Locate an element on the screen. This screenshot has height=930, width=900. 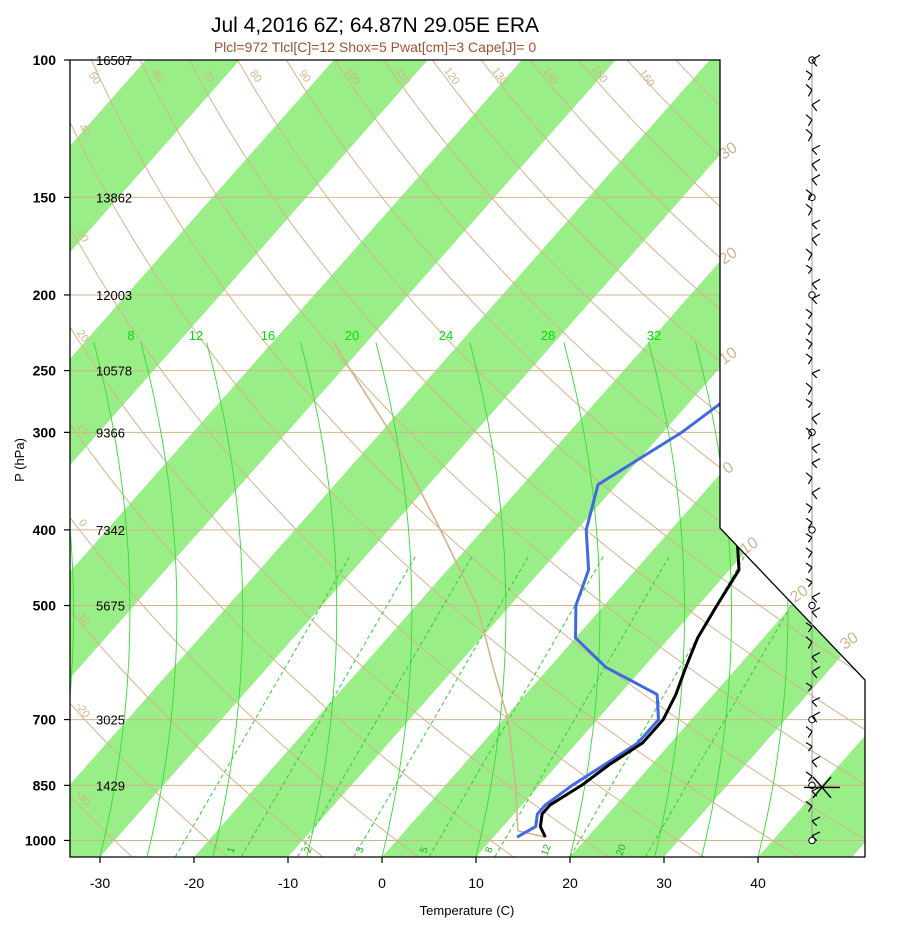
temperature-tick-label: -10 is located at coordinates (288, 883).